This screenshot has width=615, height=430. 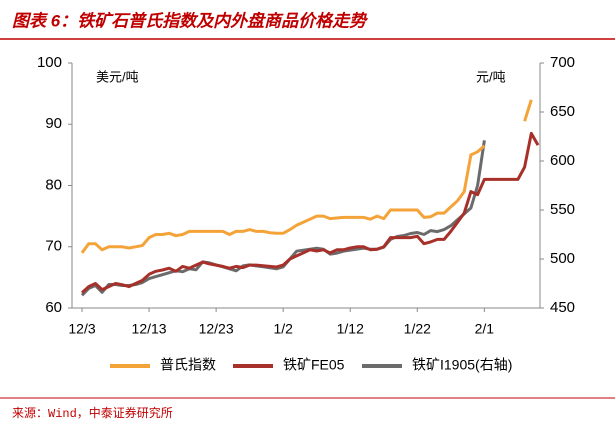 What do you see at coordinates (53, 184) in the screenshot?
I see `y-tick-label: 80` at bounding box center [53, 184].